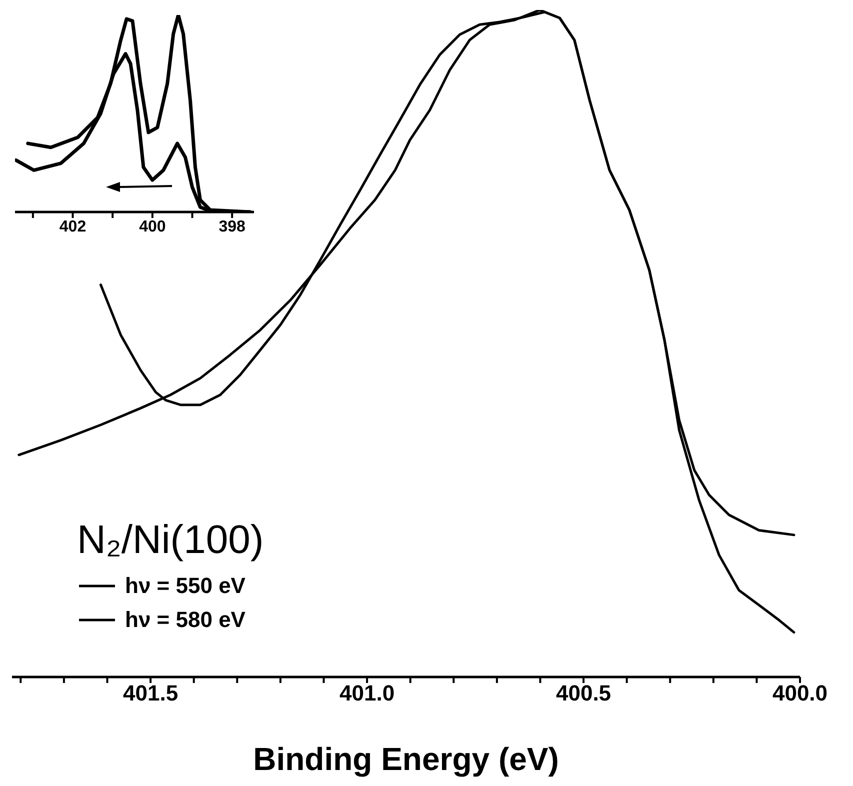  What do you see at coordinates (367, 693) in the screenshot?
I see `x-tick-label: 401.0` at bounding box center [367, 693].